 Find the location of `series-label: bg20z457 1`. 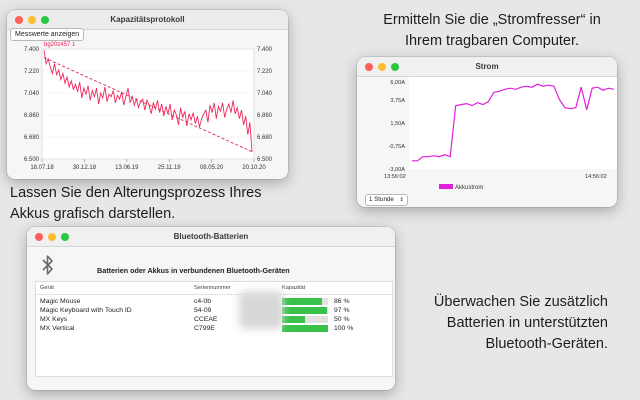

series-label: bg20z457 1 is located at coordinates (60, 45).